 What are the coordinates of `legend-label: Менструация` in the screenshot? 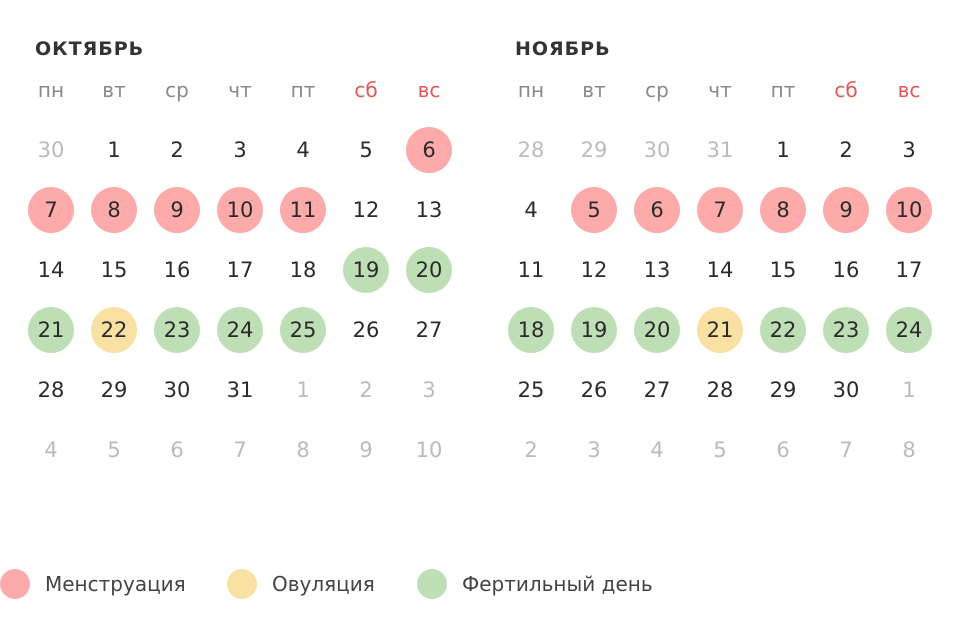 It's located at (115, 584).